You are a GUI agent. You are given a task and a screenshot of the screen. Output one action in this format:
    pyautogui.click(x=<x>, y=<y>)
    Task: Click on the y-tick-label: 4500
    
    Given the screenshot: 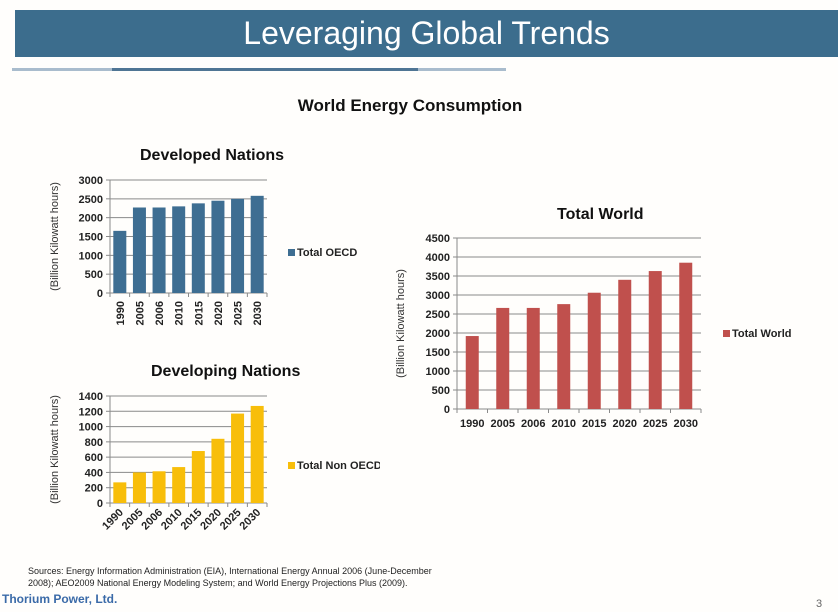 What is the action you would take?
    pyautogui.click(x=438, y=239)
    